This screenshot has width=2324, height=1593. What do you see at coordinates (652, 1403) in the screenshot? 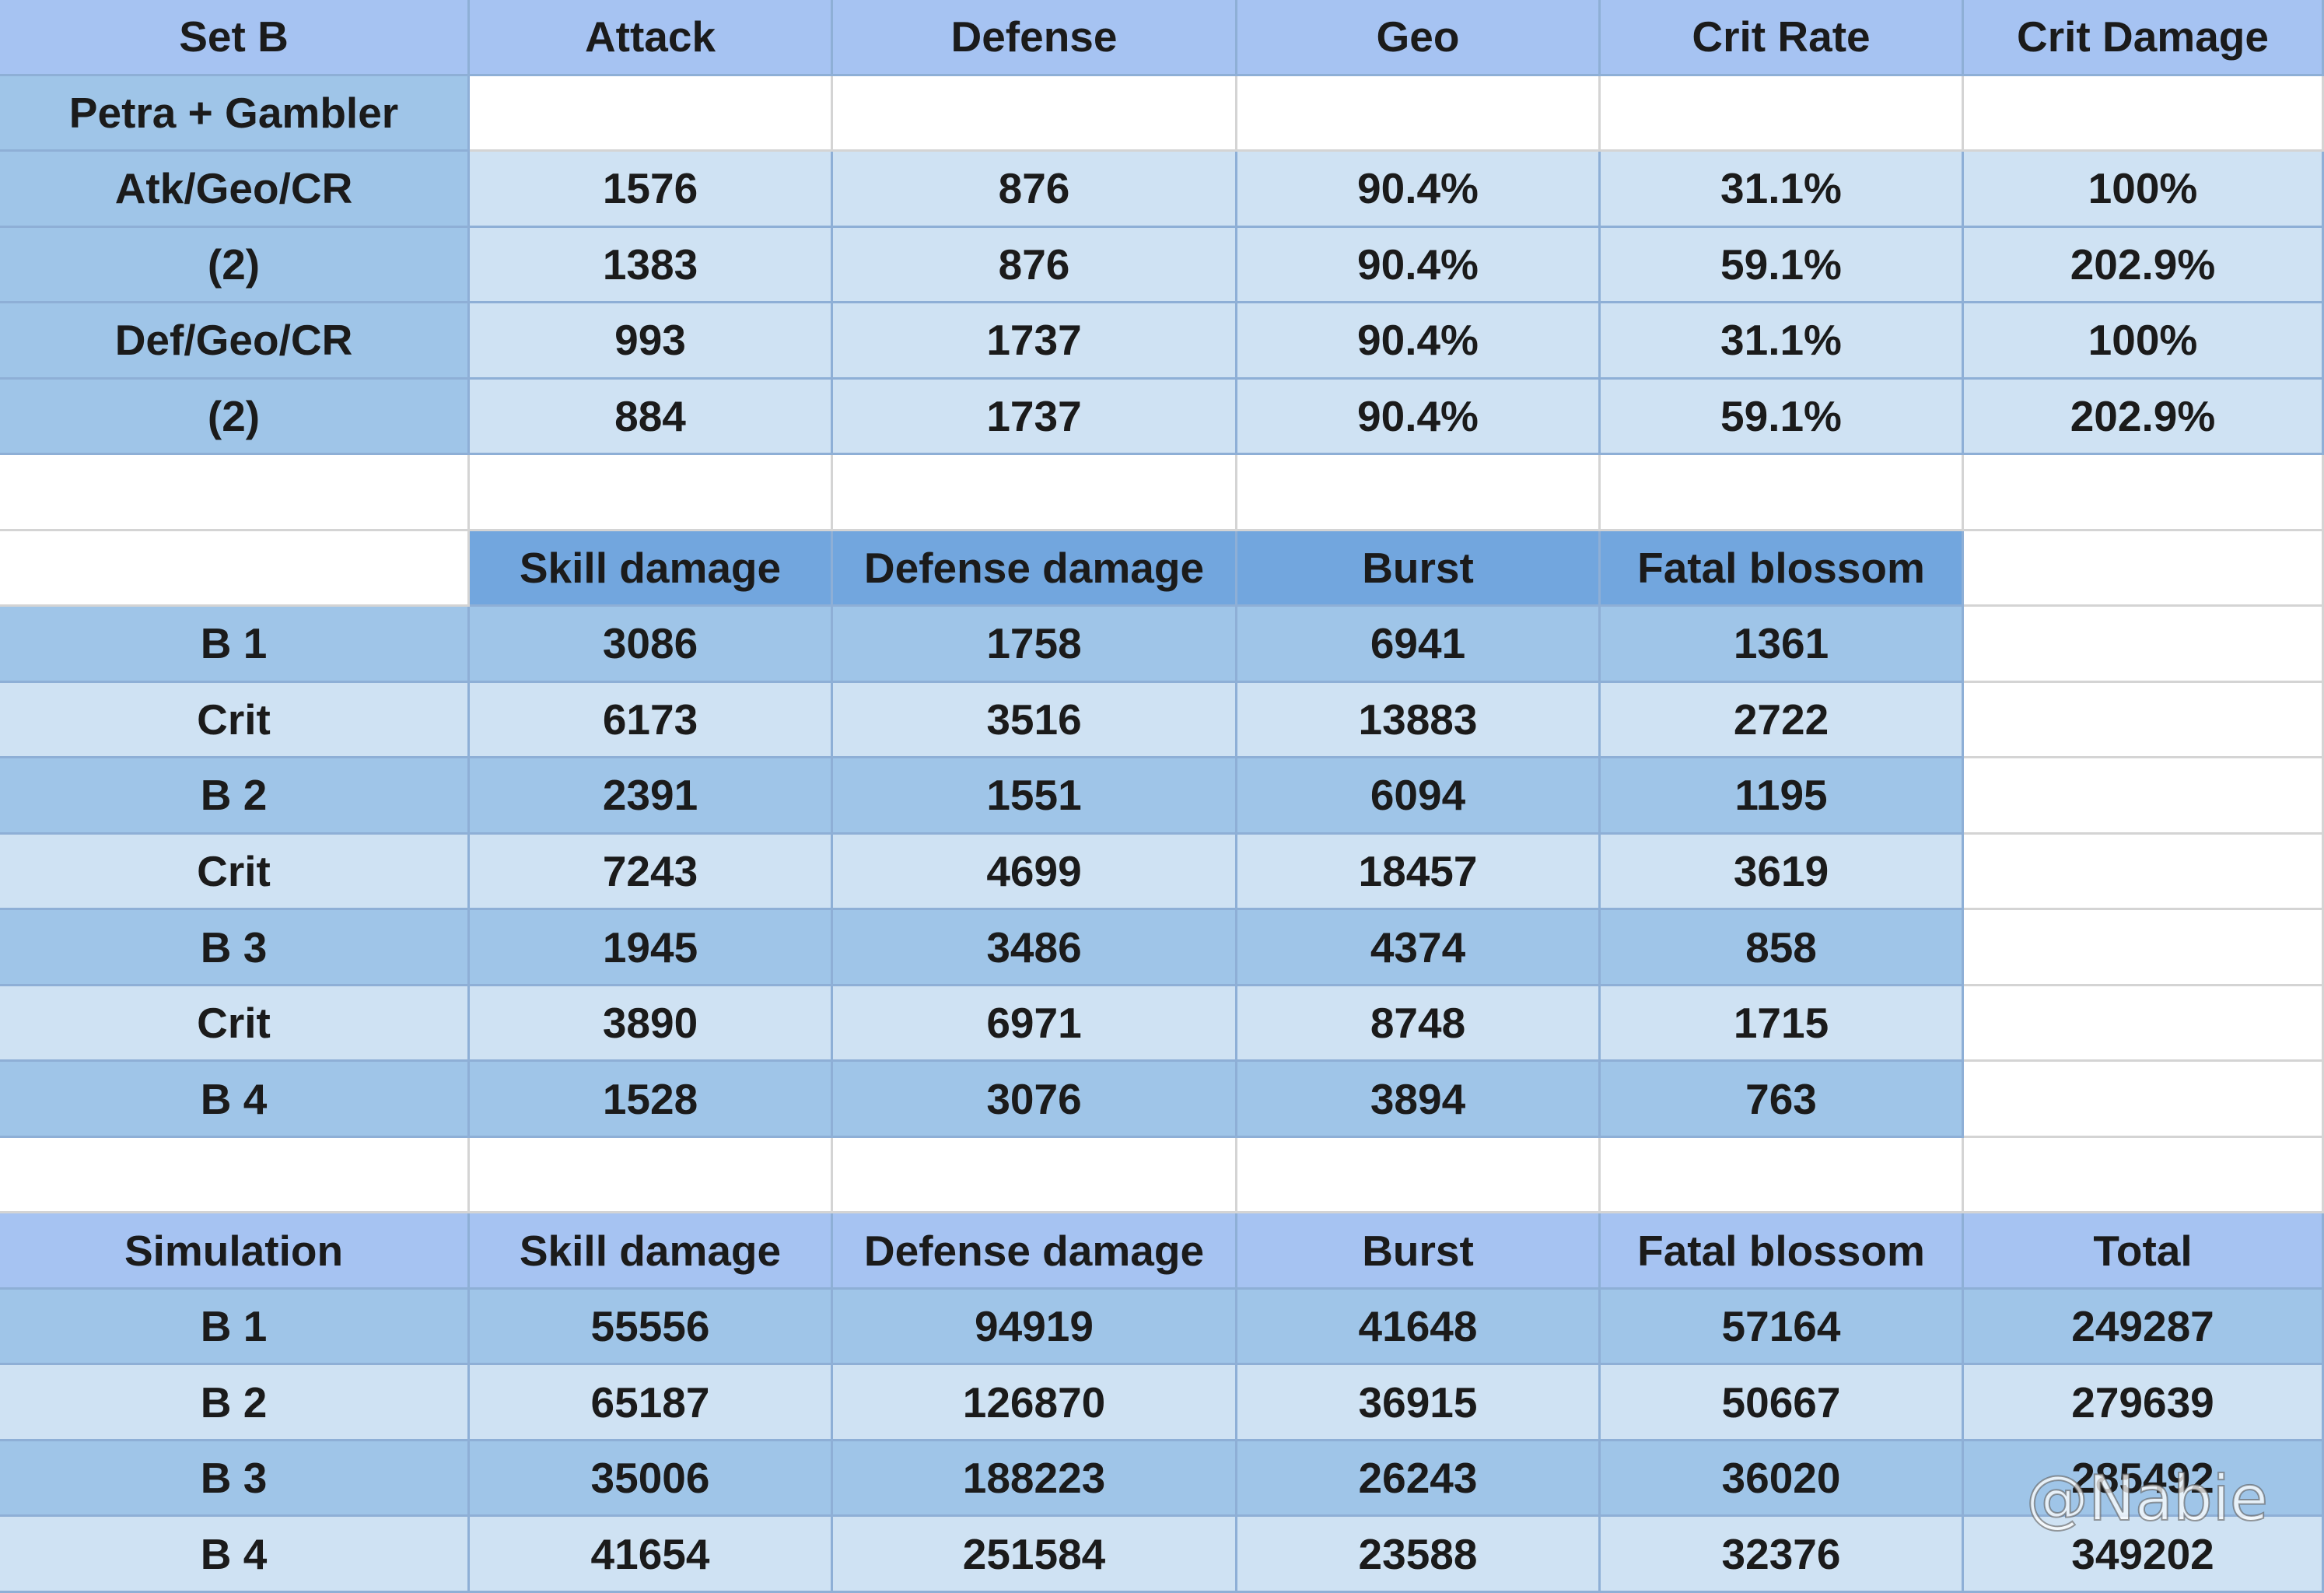
I see `cell: 65187` at bounding box center [652, 1403].